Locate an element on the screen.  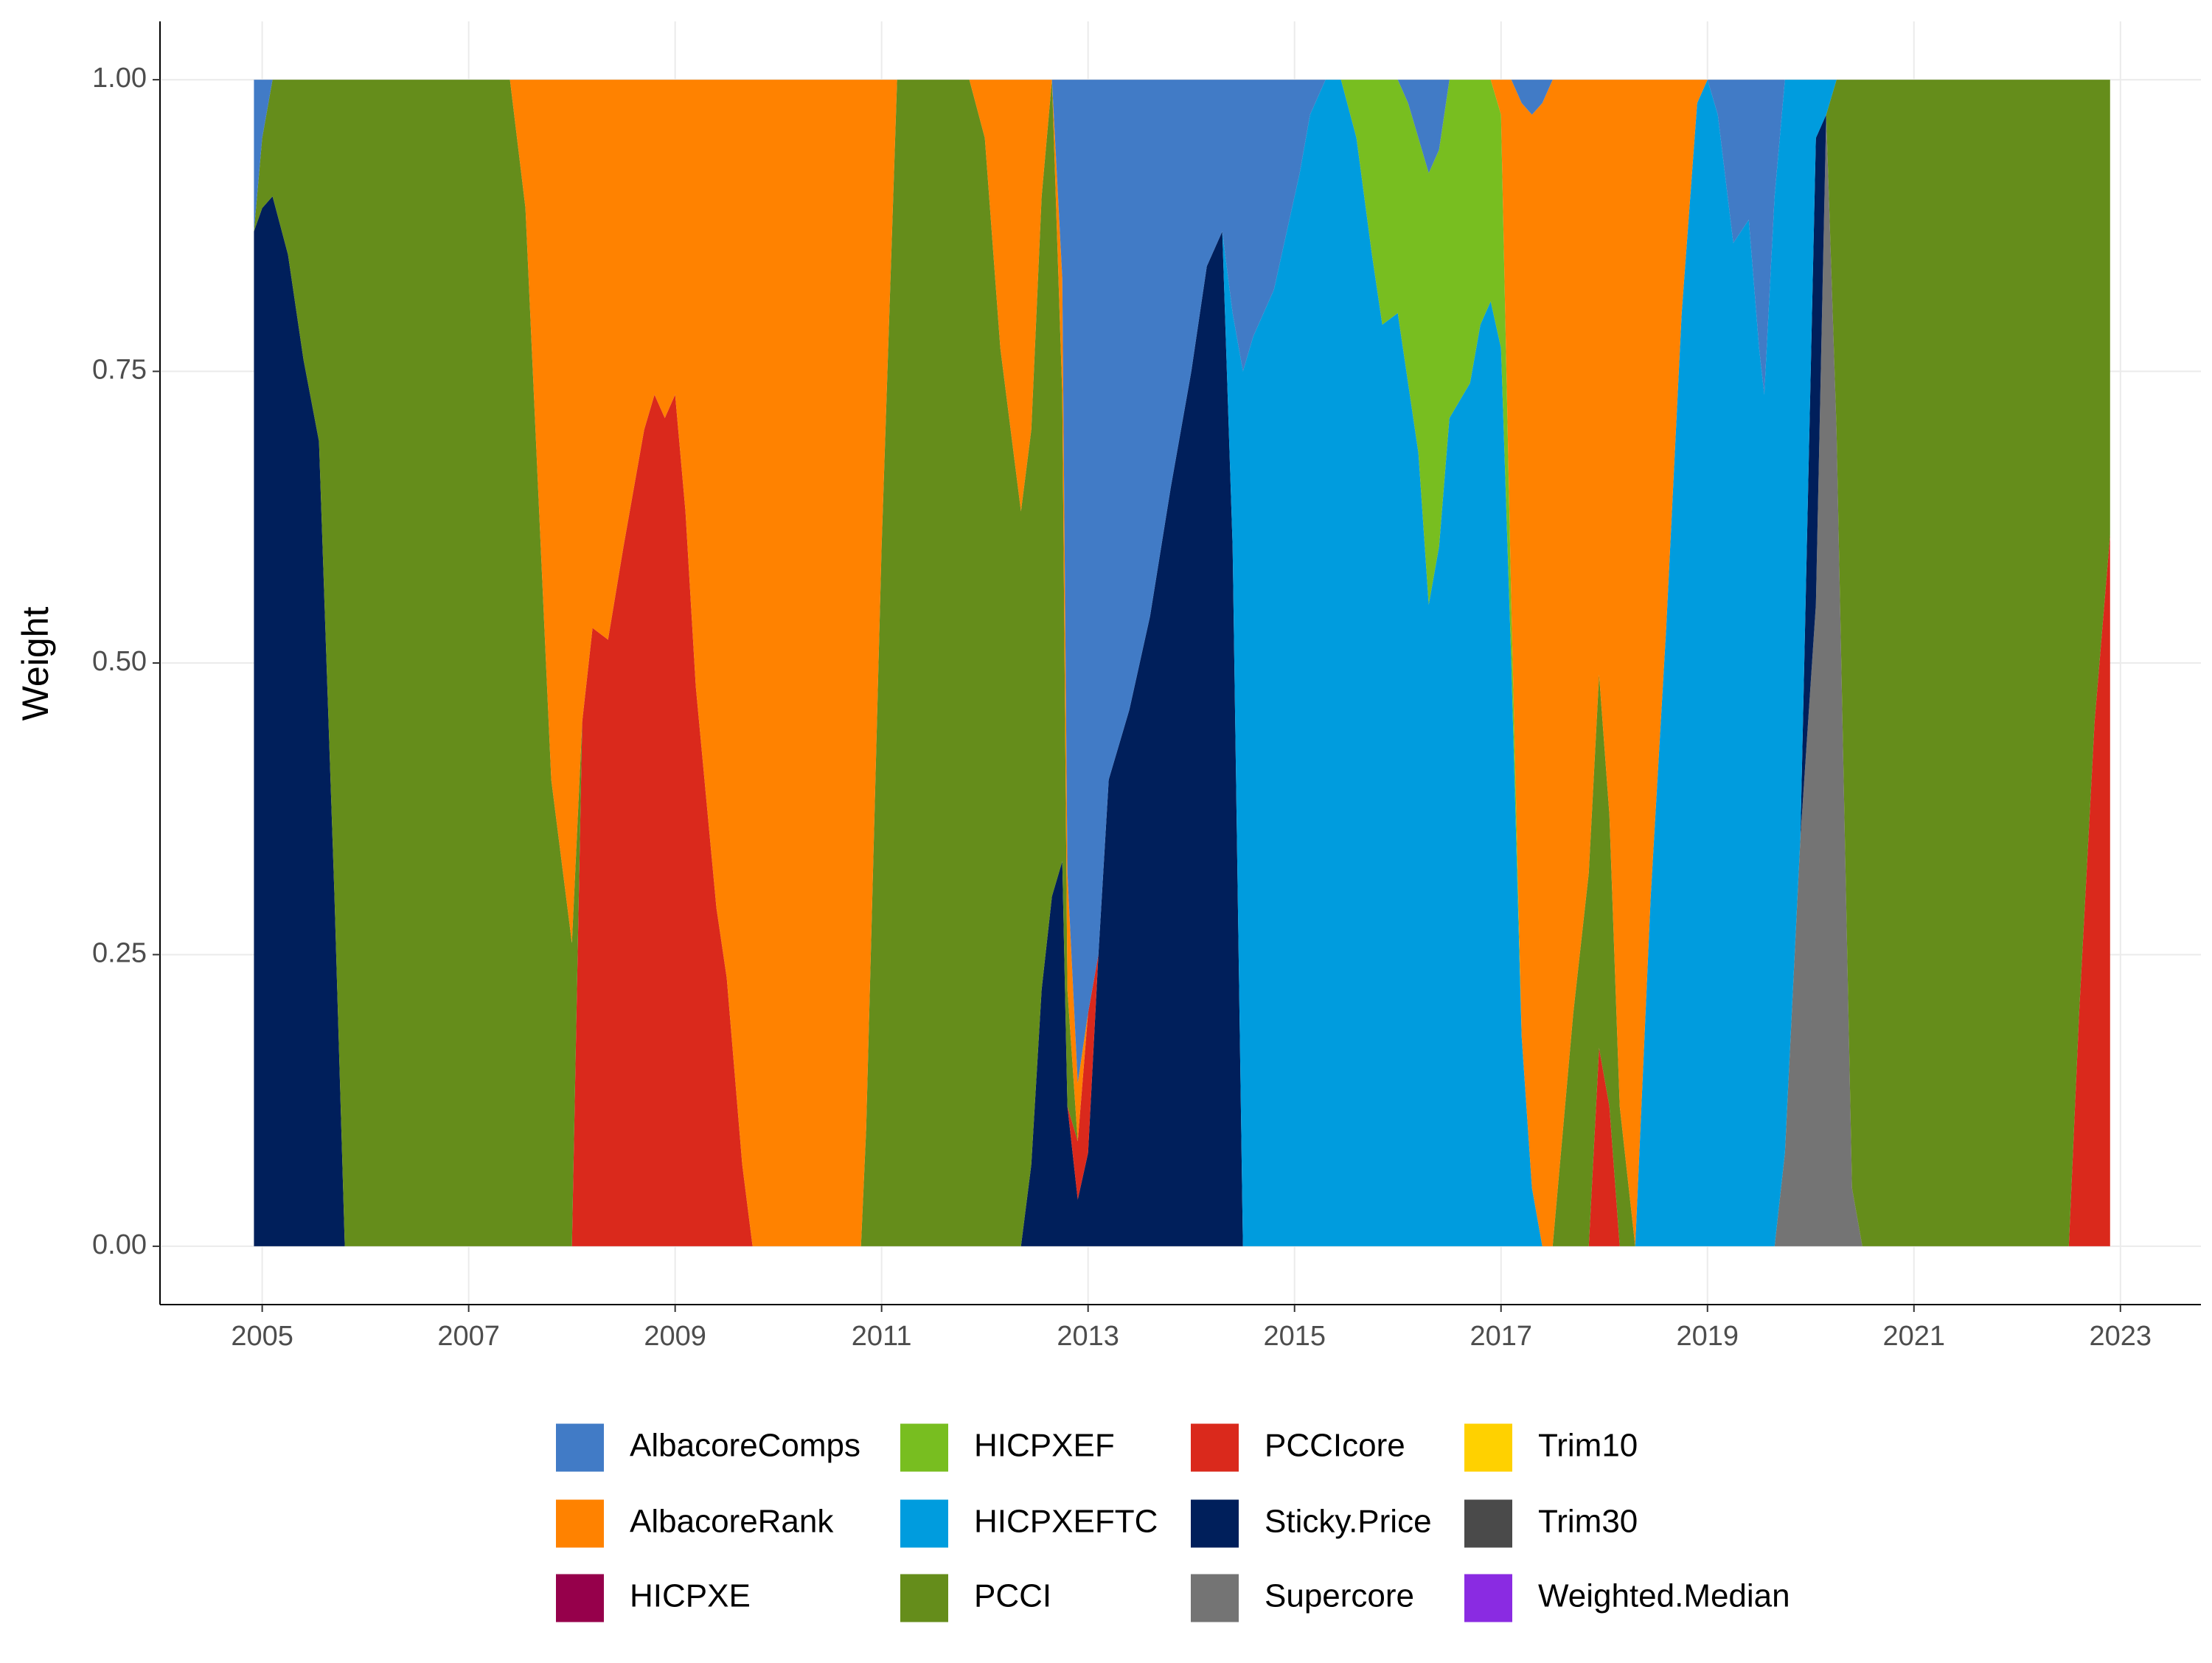
legend-item: Trim30 is located at coordinates (1551, 1523).